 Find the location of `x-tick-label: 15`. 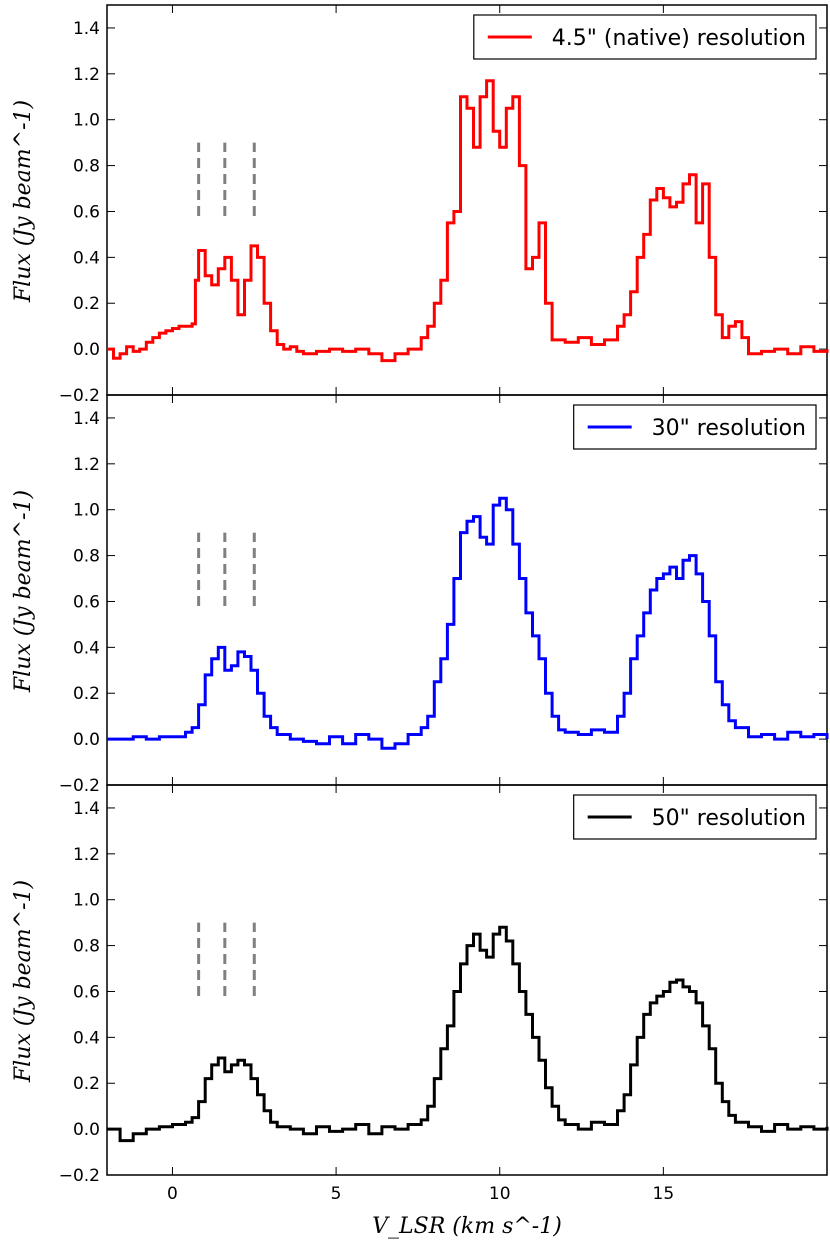

x-tick-label: 15 is located at coordinates (664, 1194).